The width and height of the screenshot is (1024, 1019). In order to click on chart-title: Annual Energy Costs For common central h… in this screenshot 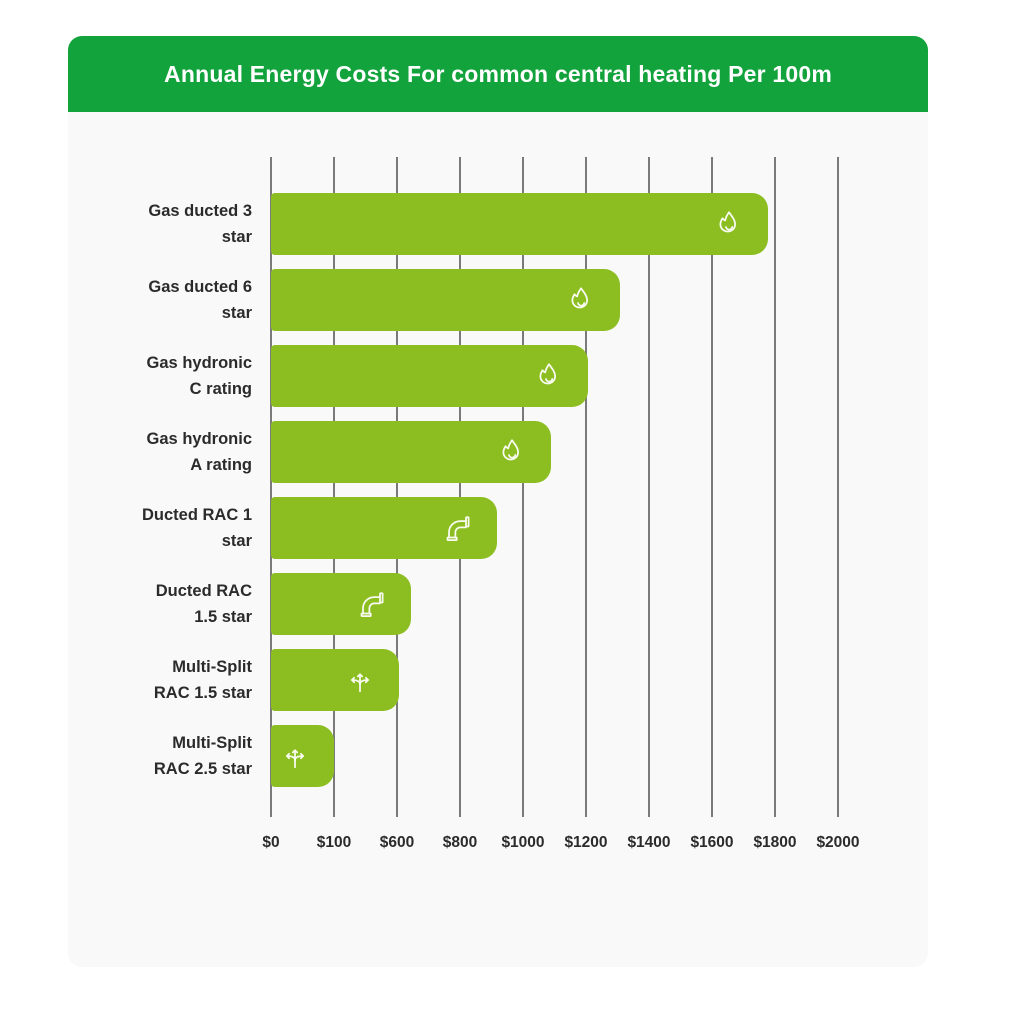, I will do `click(498, 73)`.